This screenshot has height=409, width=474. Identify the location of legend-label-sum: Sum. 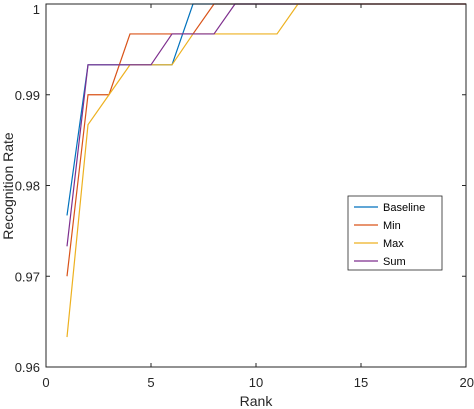
(394, 262).